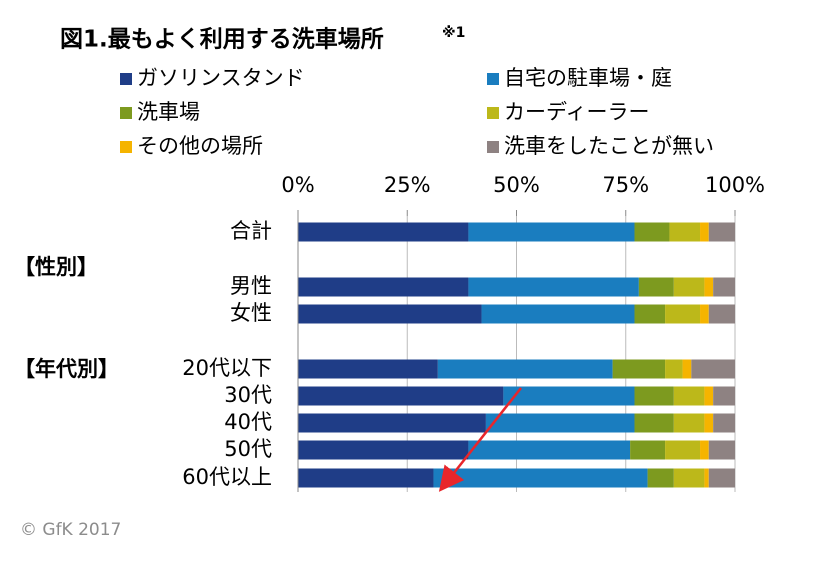 Image resolution: width=840 pixels, height=580 pixels. What do you see at coordinates (453, 33) in the screenshot?
I see `title-note: ※1` at bounding box center [453, 33].